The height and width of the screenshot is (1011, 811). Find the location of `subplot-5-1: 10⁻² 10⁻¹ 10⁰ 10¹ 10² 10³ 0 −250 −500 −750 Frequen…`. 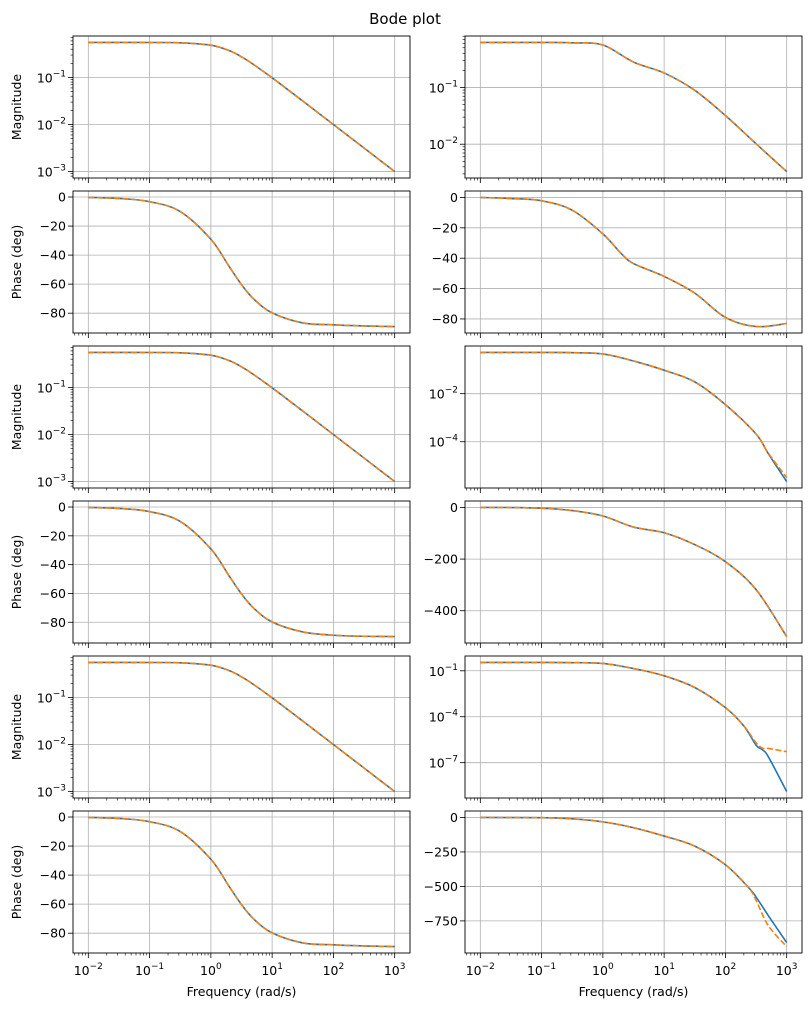

subplot-5-1: 10⁻² 10⁻¹ 10⁰ 10¹ 10² 10³ 0 −250 −500 −750 Frequen… is located at coordinates (613, 904).